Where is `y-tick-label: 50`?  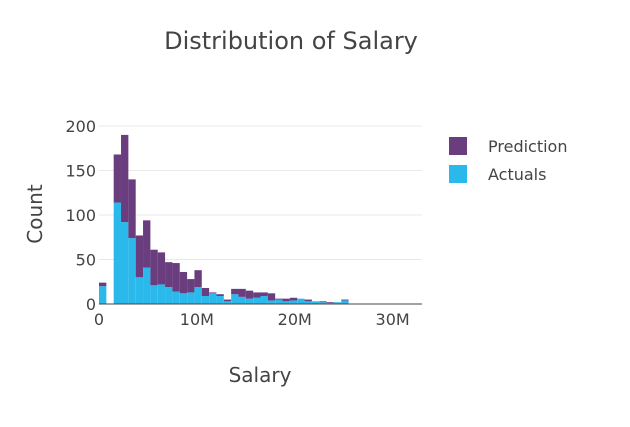 y-tick-label: 50 is located at coordinates (86, 260).